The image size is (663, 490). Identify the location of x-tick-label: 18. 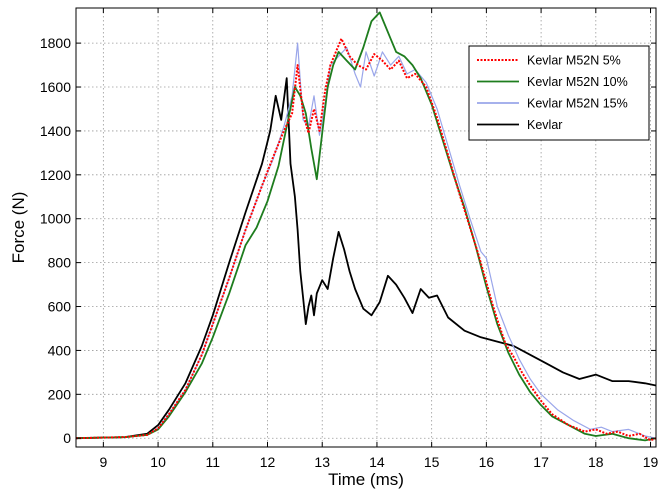
(596, 462).